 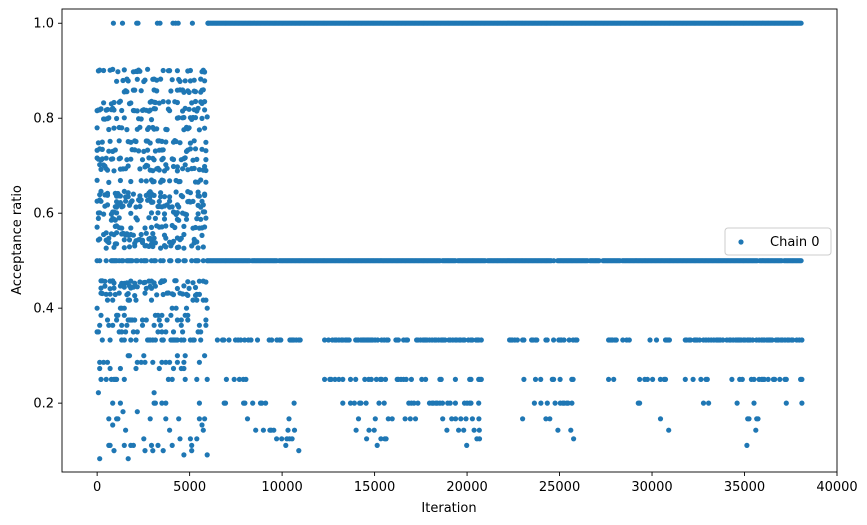 I want to click on legend-box, so click(x=778, y=241).